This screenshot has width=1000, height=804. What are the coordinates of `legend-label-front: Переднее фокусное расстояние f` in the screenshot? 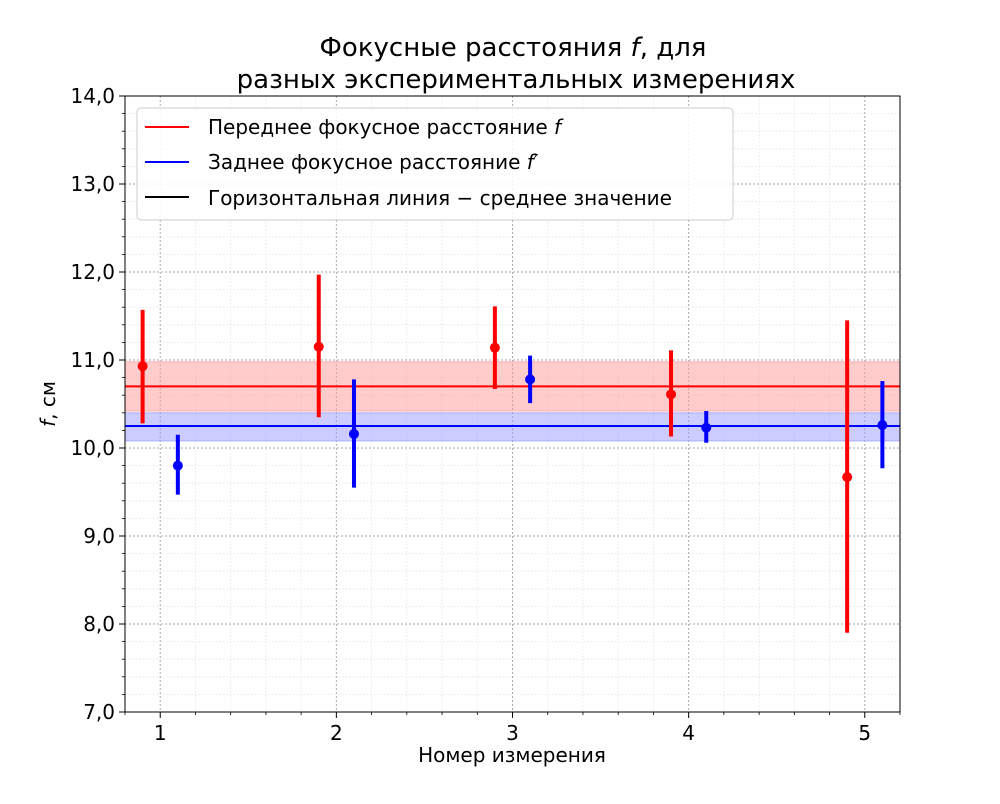 It's located at (386, 127).